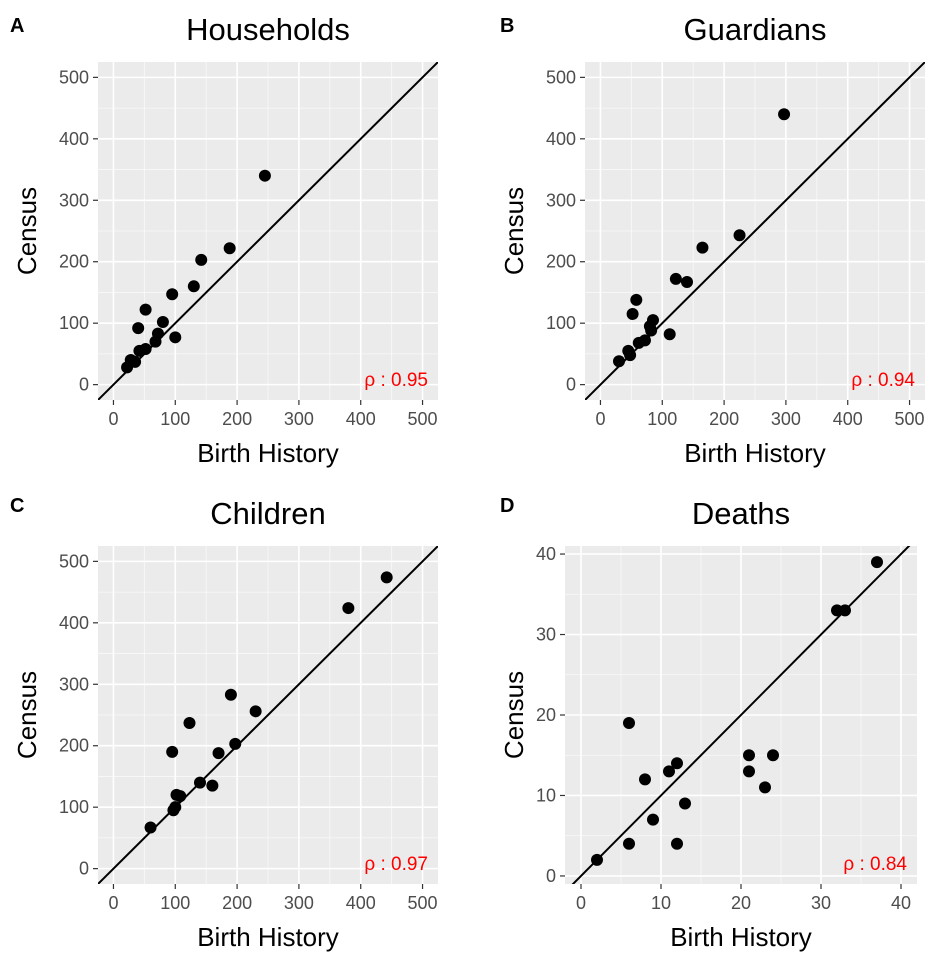  I want to click on correlation-annotation: ρ : 0.94, so click(883, 380).